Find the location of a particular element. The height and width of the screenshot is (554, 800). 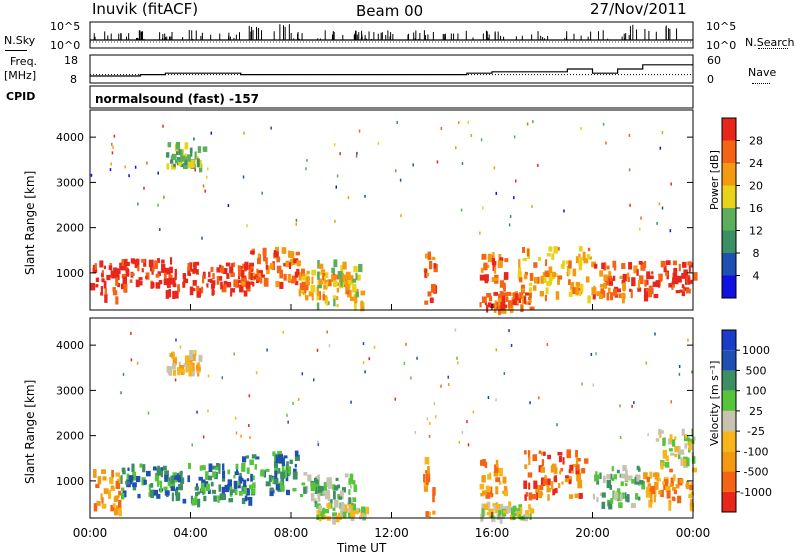

noise-tick-left-bottom: 10^0 is located at coordinates (65, 45).